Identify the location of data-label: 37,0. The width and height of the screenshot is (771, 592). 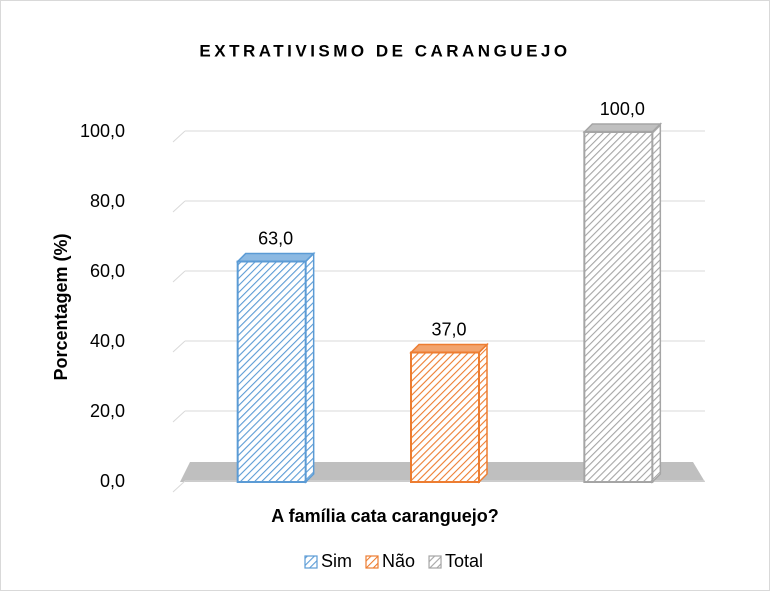
(448, 329).